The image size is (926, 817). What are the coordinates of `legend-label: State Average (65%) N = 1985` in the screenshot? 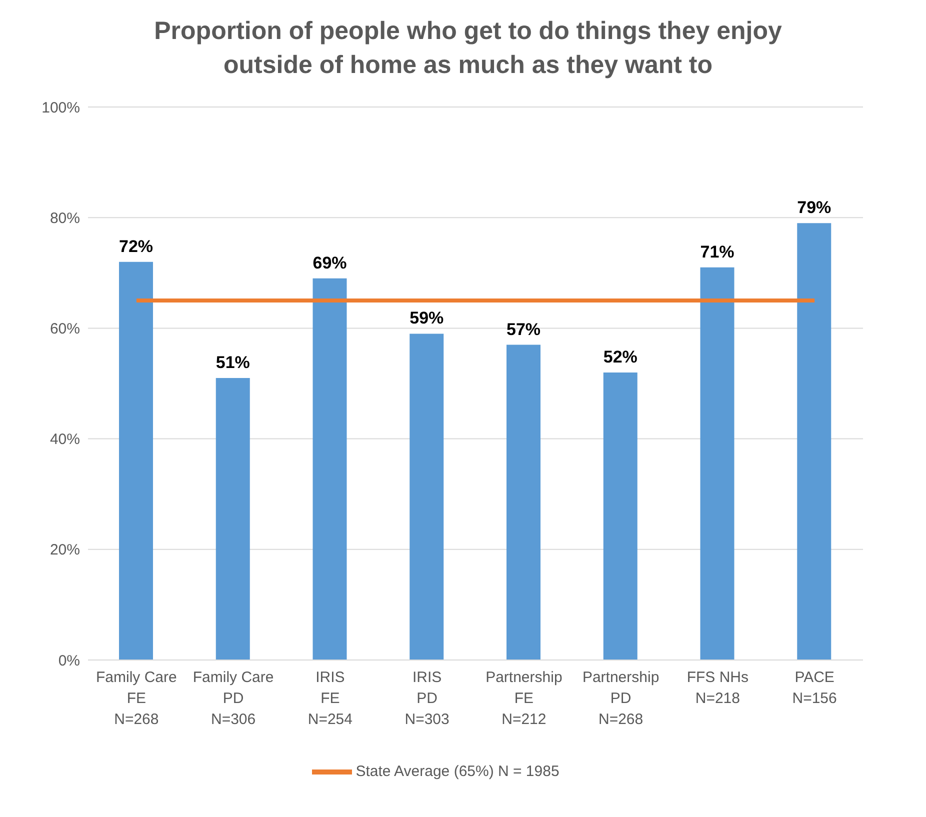 It's located at (458, 771).